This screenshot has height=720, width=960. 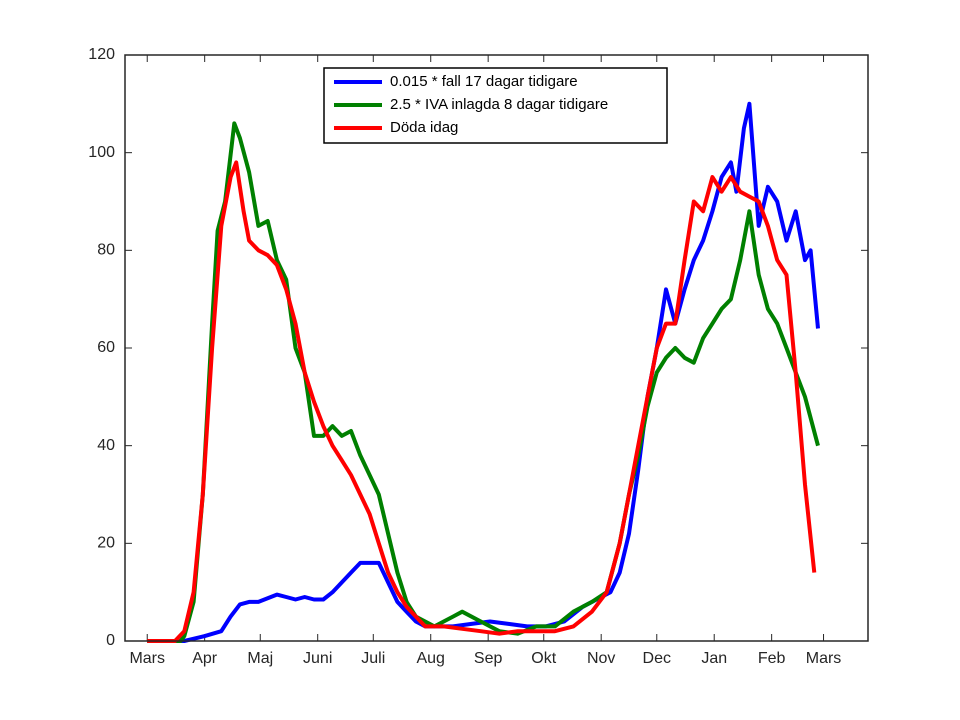 I want to click on x-tick-label: Juli, so click(x=373, y=658).